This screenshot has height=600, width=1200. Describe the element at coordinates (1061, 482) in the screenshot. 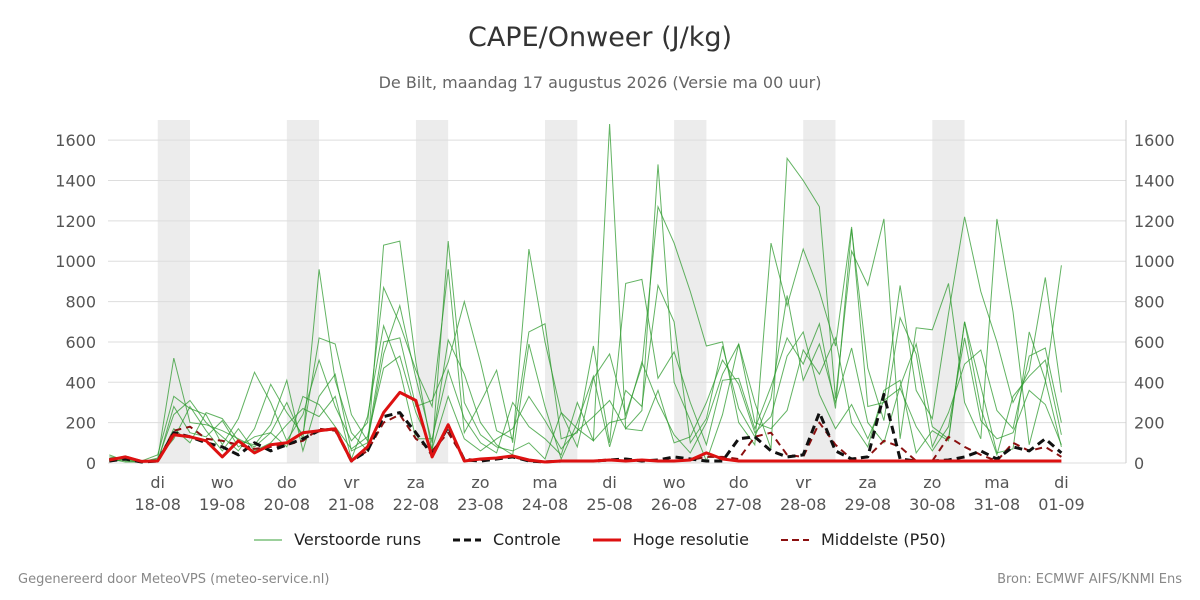

I see `x-tick-day-14: di` at that location.